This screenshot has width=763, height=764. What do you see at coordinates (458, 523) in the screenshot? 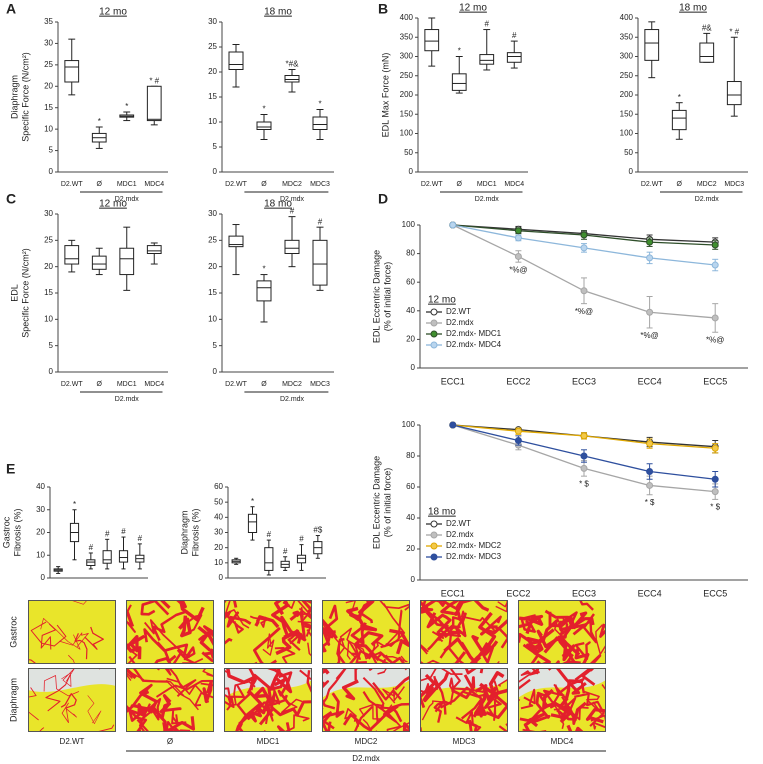
I see `legend-label: D2.WT` at bounding box center [458, 523].